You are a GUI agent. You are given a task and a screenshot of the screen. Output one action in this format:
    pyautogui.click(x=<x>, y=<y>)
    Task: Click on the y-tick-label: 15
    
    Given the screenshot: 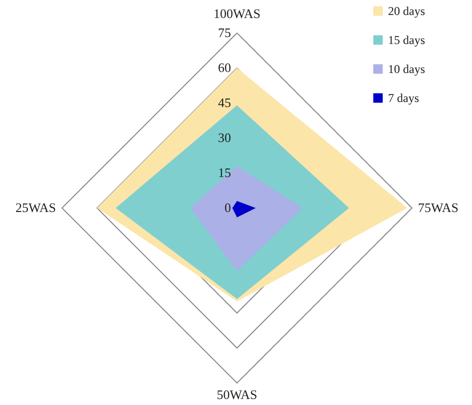 What is the action you would take?
    pyautogui.click(x=224, y=172)
    